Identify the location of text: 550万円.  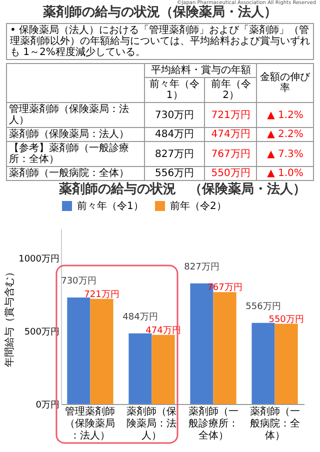
(230, 173).